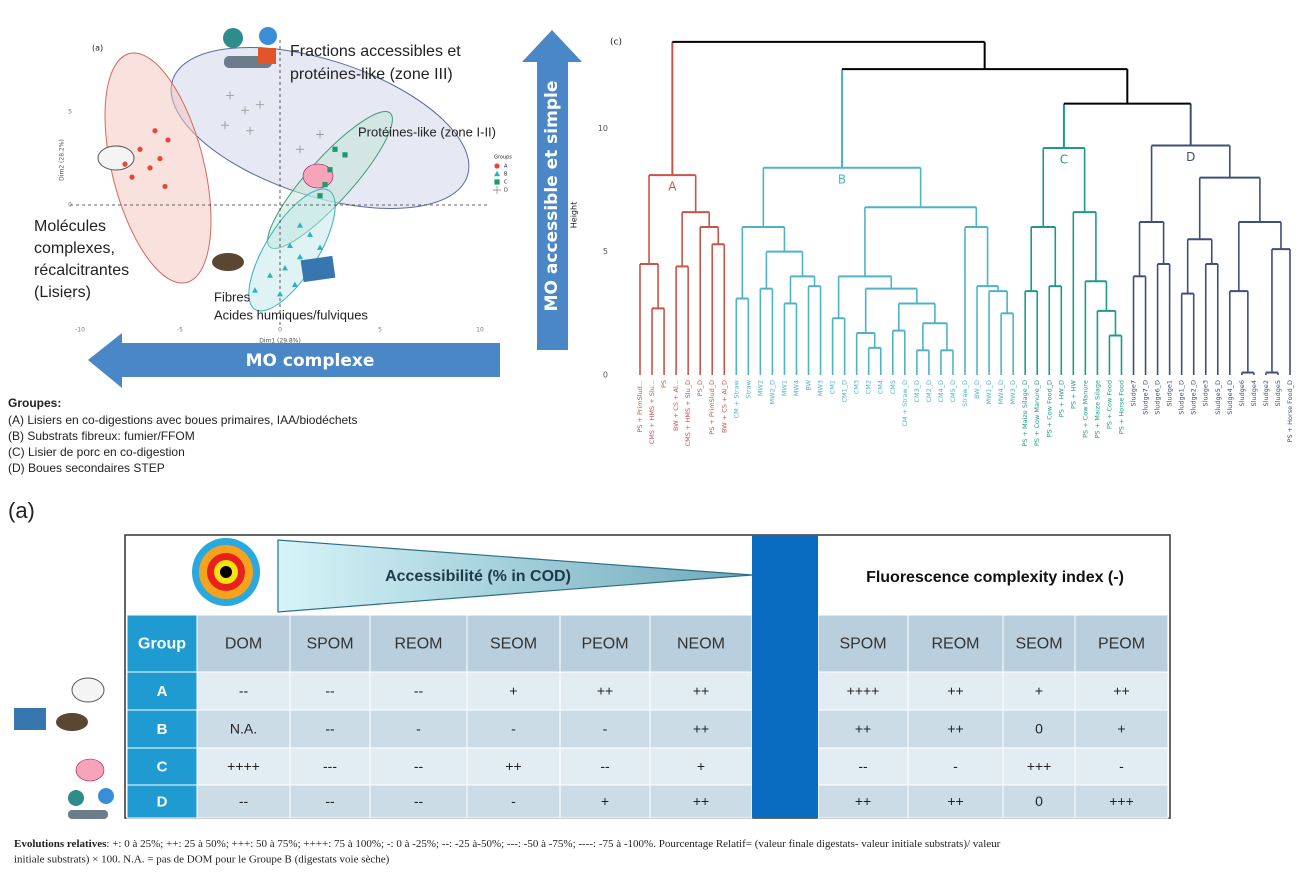  Describe the element at coordinates (287, 179) in the screenshot. I see `group-ellipses` at that location.